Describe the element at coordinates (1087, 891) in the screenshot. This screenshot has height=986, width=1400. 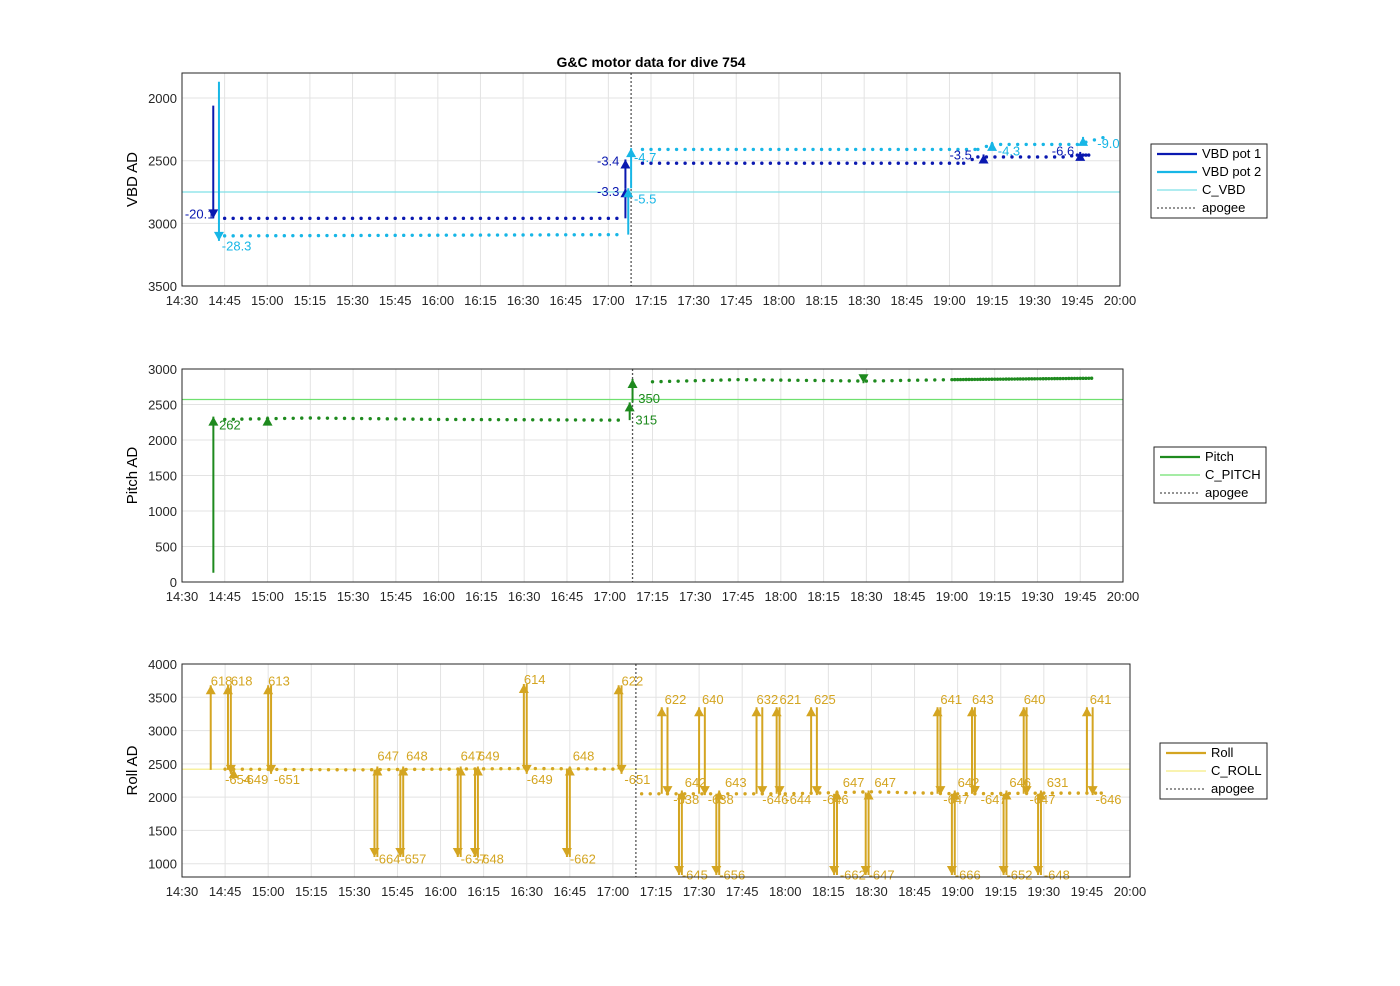
I see `x-tick-label: 19:45` at that location.